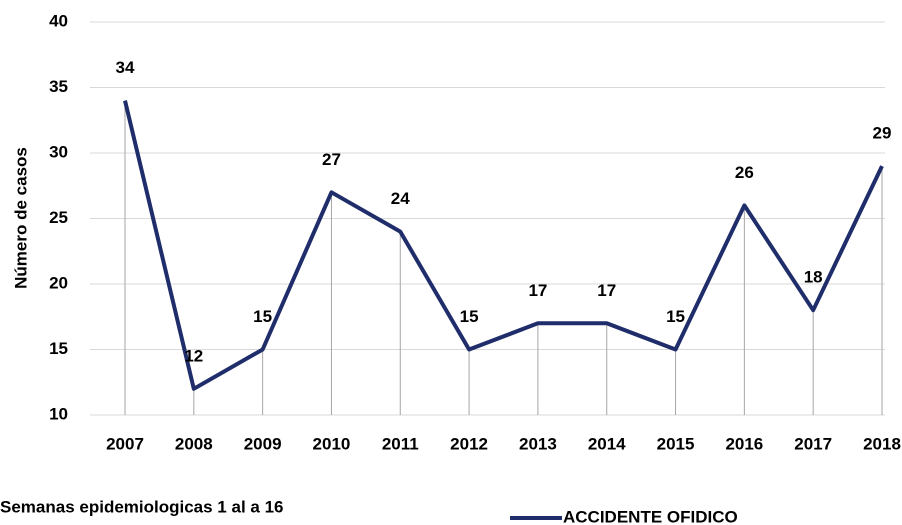 This screenshot has width=902, height=525. What do you see at coordinates (193, 355) in the screenshot?
I see `data-label: 12` at bounding box center [193, 355].